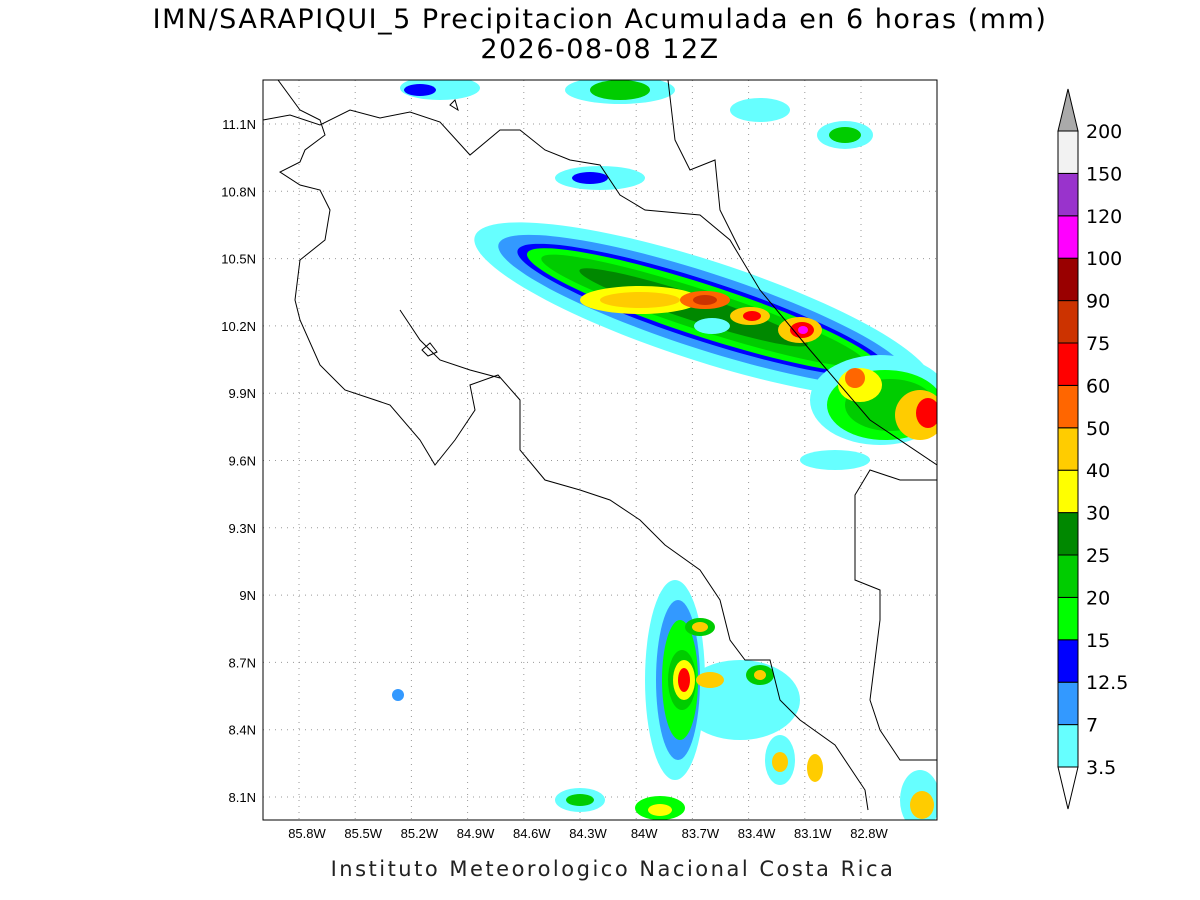  Describe the element at coordinates (476, 833) in the screenshot. I see `lon-label: 84.9W` at that location.